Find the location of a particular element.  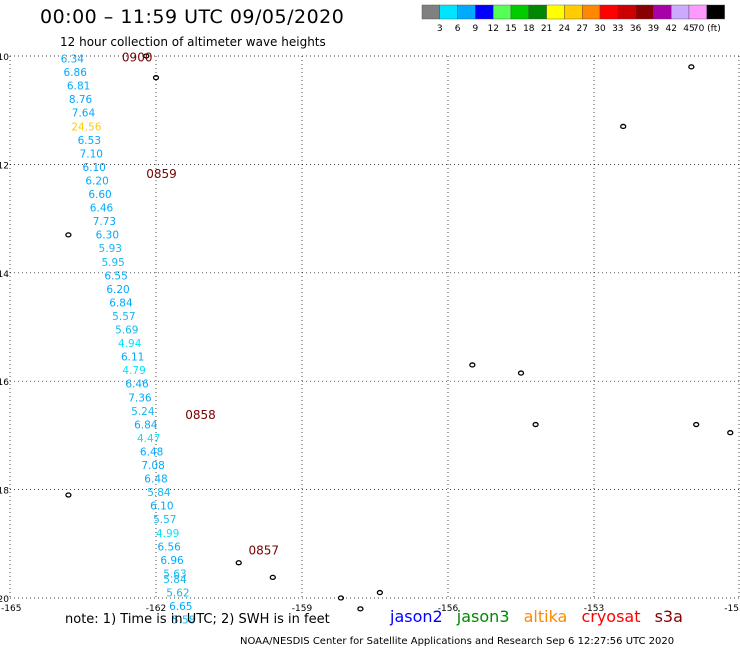

swh-data-label: 6.11 is located at coordinates (132, 358).